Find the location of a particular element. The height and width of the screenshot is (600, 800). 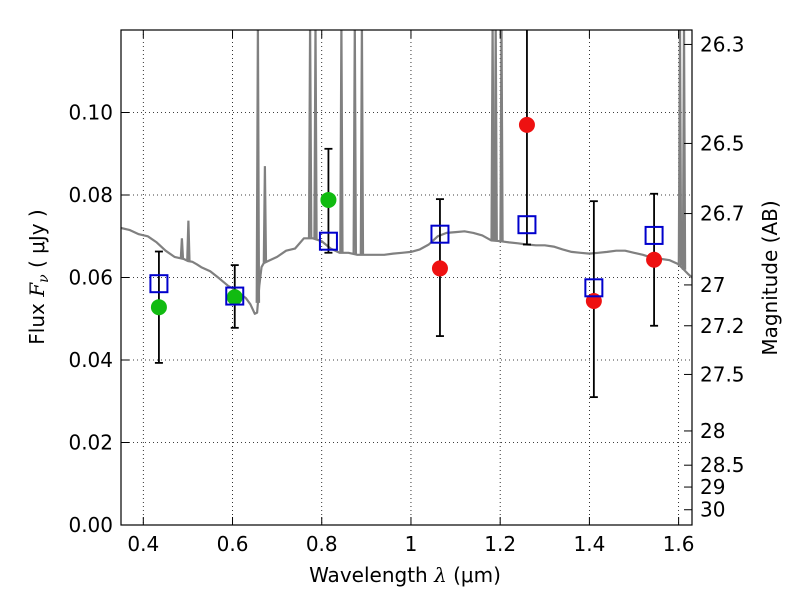

x-axis-label-prefix: Wavelength is located at coordinates (371, 575).